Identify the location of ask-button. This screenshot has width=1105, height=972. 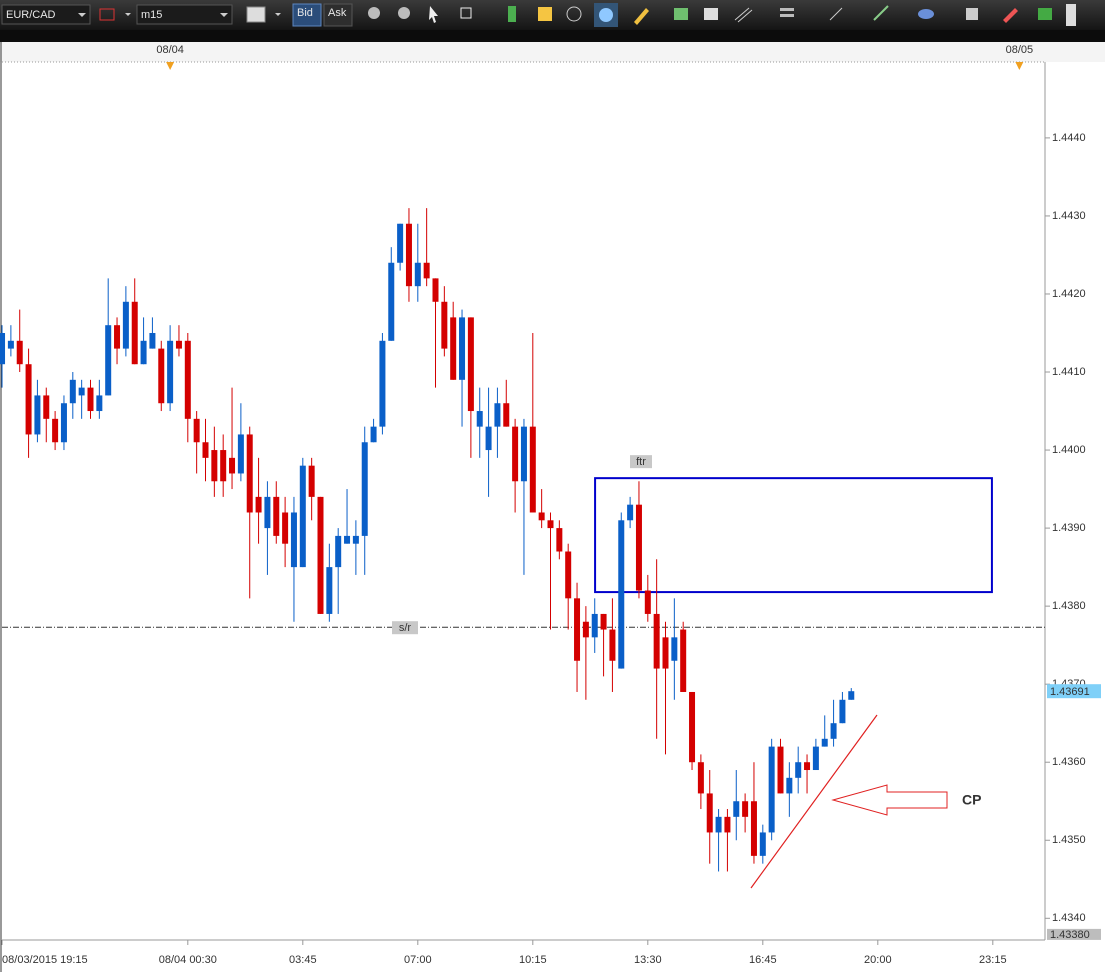
(338, 15).